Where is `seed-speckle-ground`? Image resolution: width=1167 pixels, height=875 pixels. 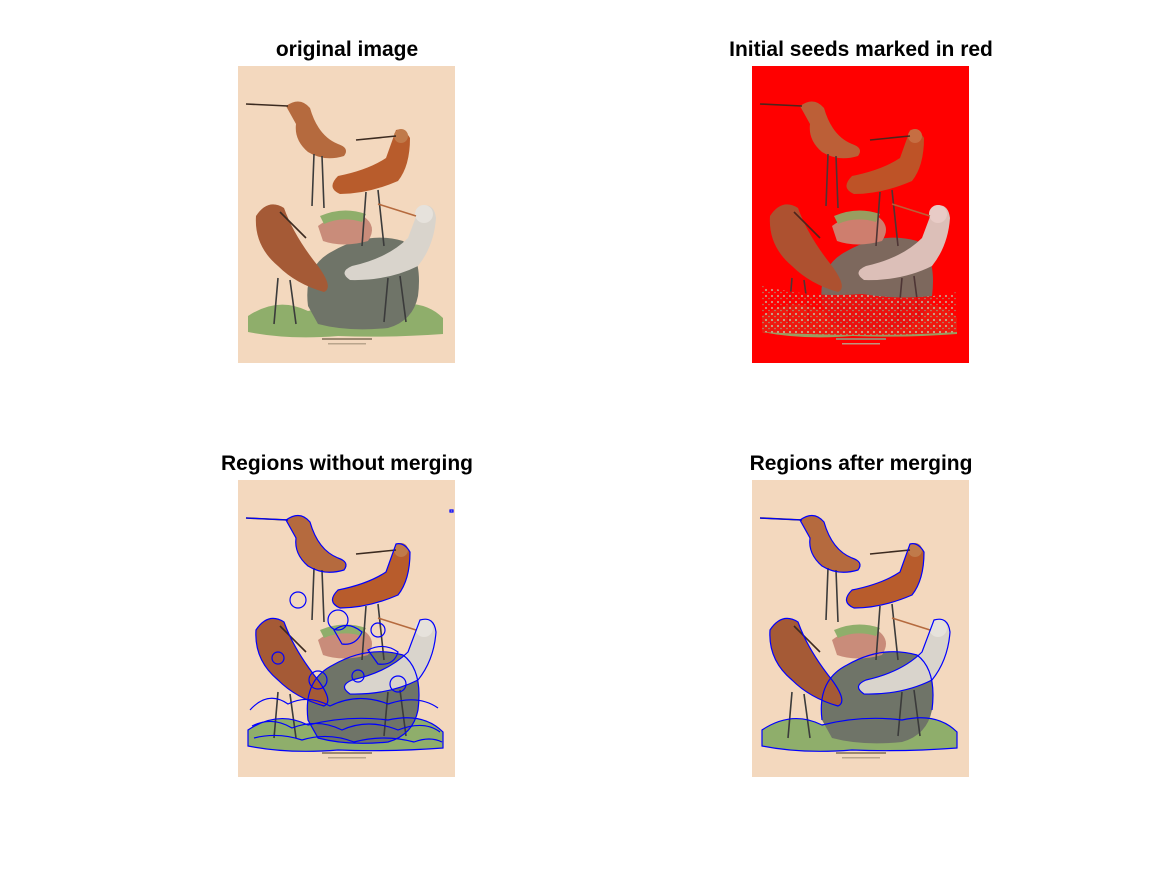 seed-speckle-ground is located at coordinates (859, 310).